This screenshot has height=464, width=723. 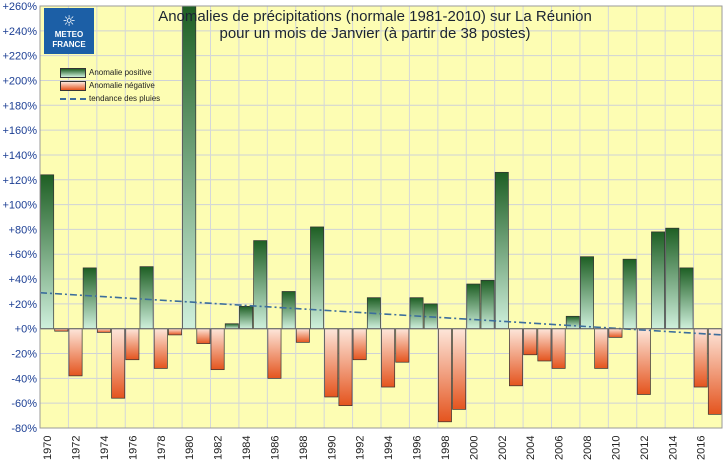 I want to click on y-tick-label: +40%, so click(x=23, y=280).